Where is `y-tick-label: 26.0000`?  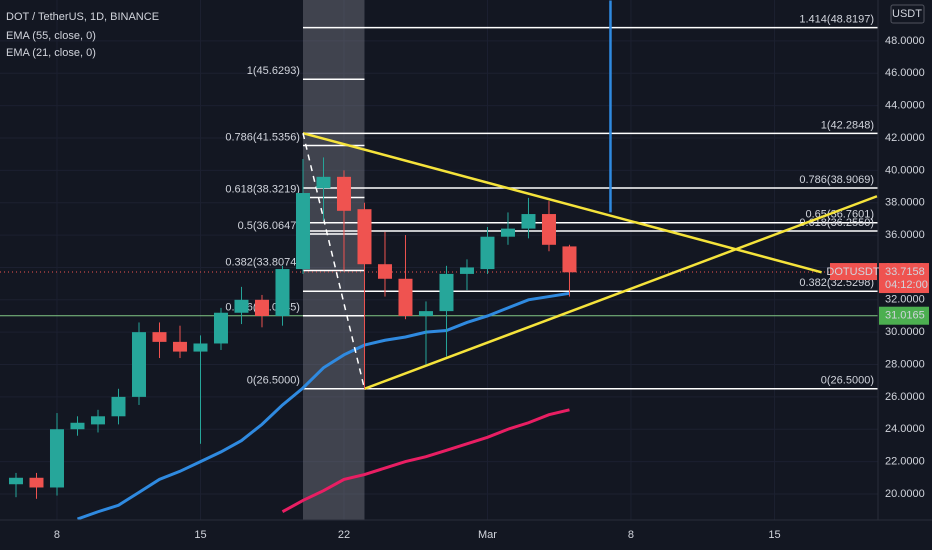 y-tick-label: 26.0000 is located at coordinates (905, 397).